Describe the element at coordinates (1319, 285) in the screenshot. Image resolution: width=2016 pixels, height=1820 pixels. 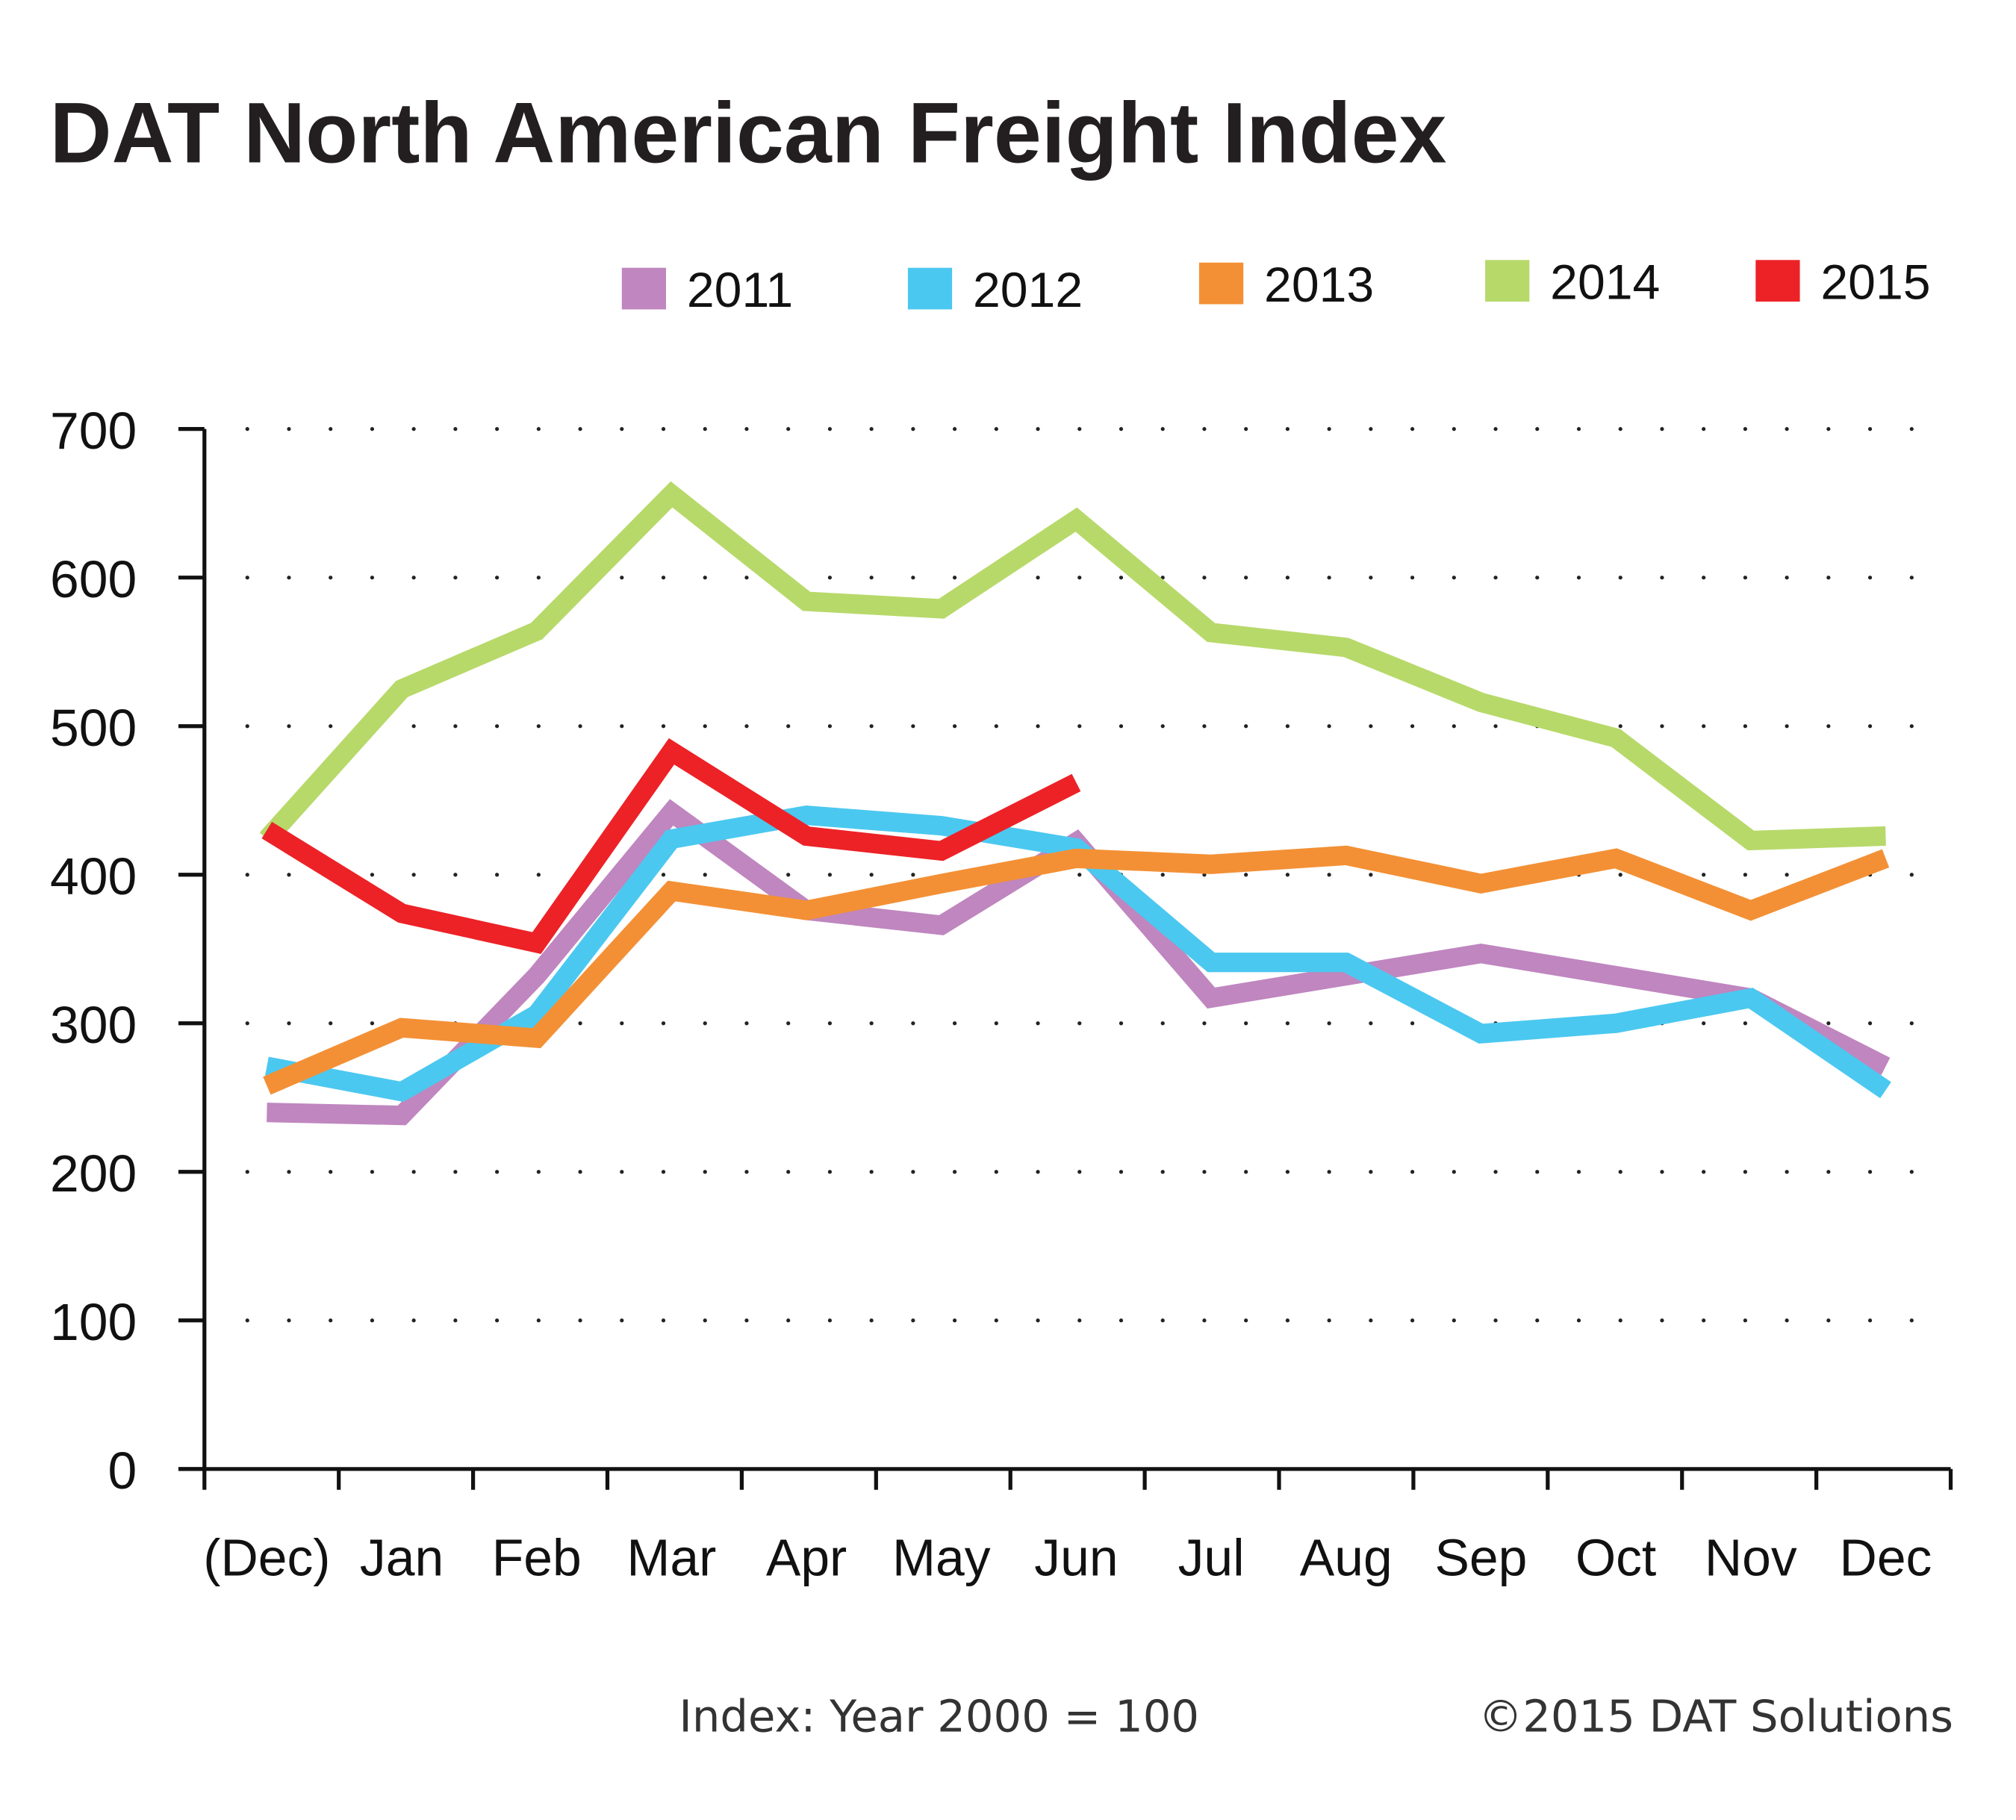
I see `legend-label: 2013` at that location.